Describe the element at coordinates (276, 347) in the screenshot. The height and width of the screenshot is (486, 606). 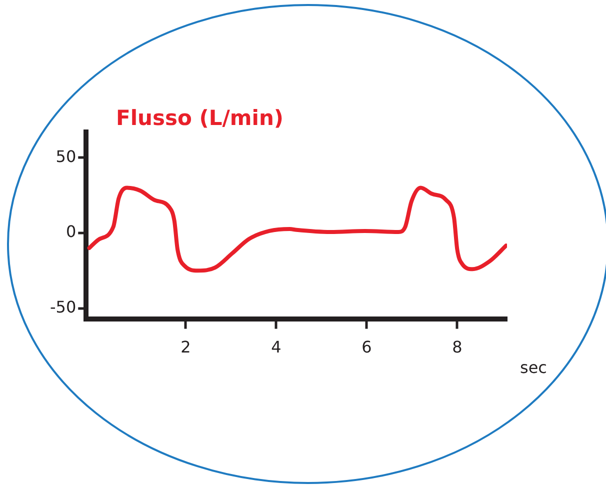
I see `x-tick-label: 4` at that location.